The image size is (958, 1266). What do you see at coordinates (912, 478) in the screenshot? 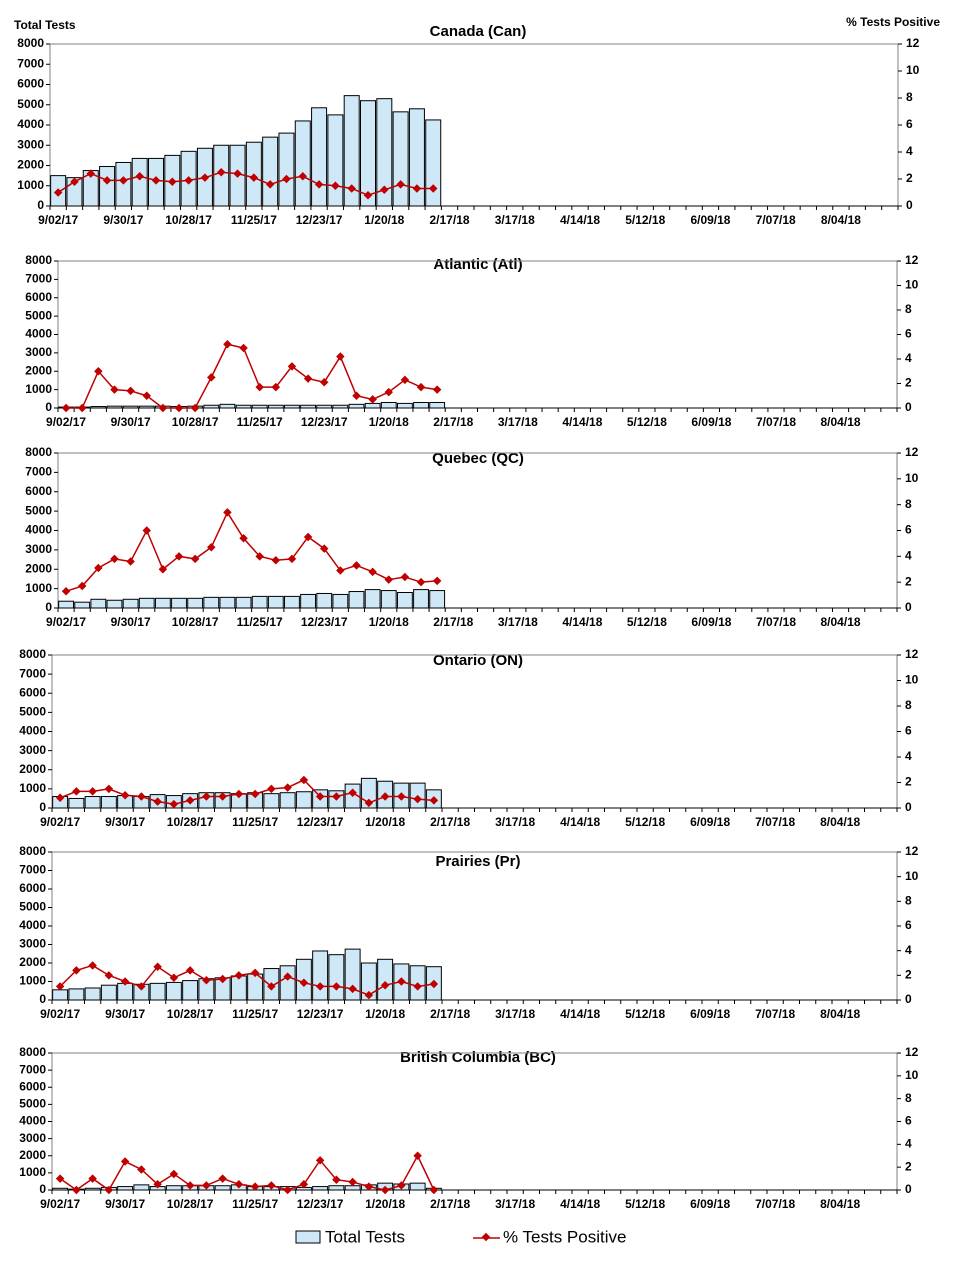
I see `y2-tick-label: 10` at bounding box center [912, 478].